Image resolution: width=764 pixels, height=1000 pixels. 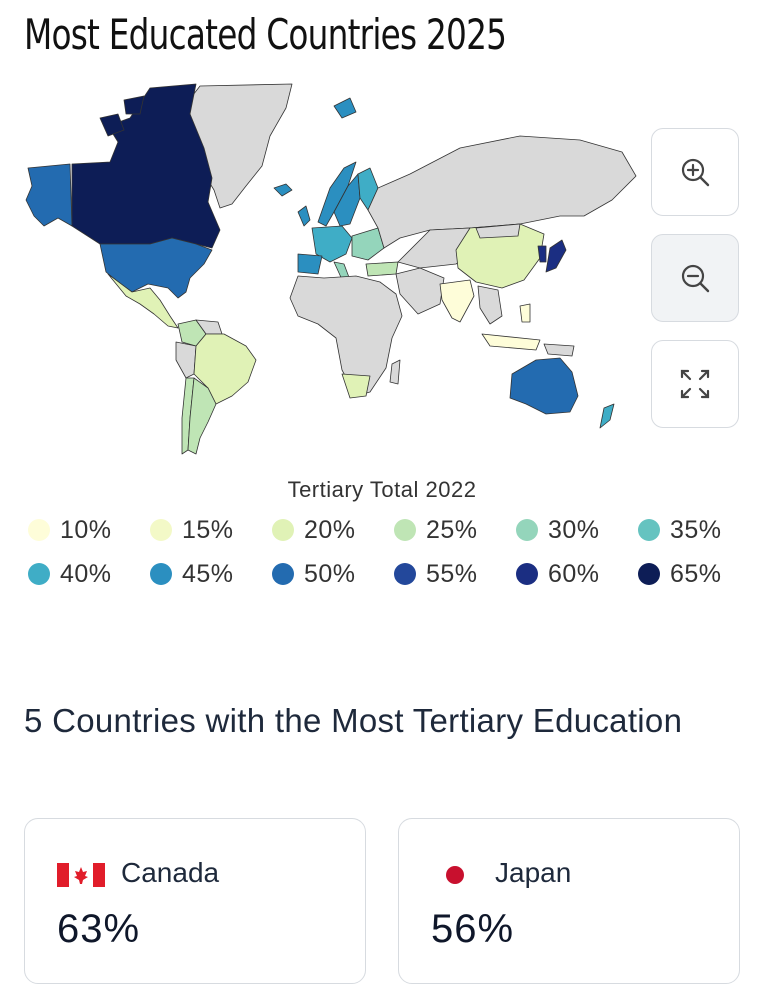 I want to click on legend-label: 65%, so click(x=696, y=573).